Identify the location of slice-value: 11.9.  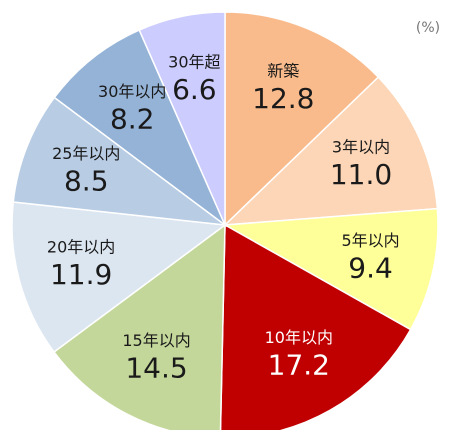
(81, 274).